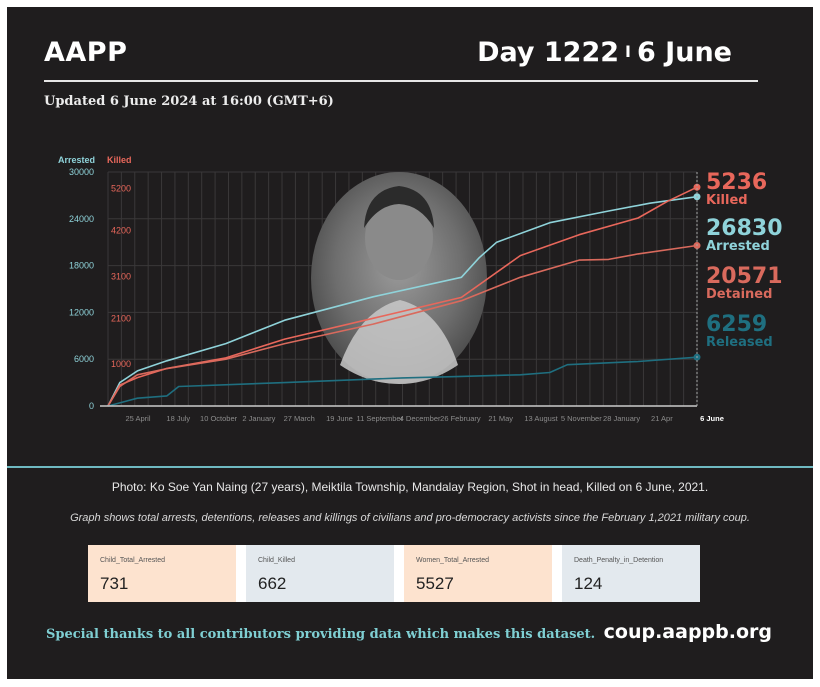 The image size is (820, 687). What do you see at coordinates (420, 418) in the screenshot?
I see `x-axis-tick-label: 4 December` at bounding box center [420, 418].